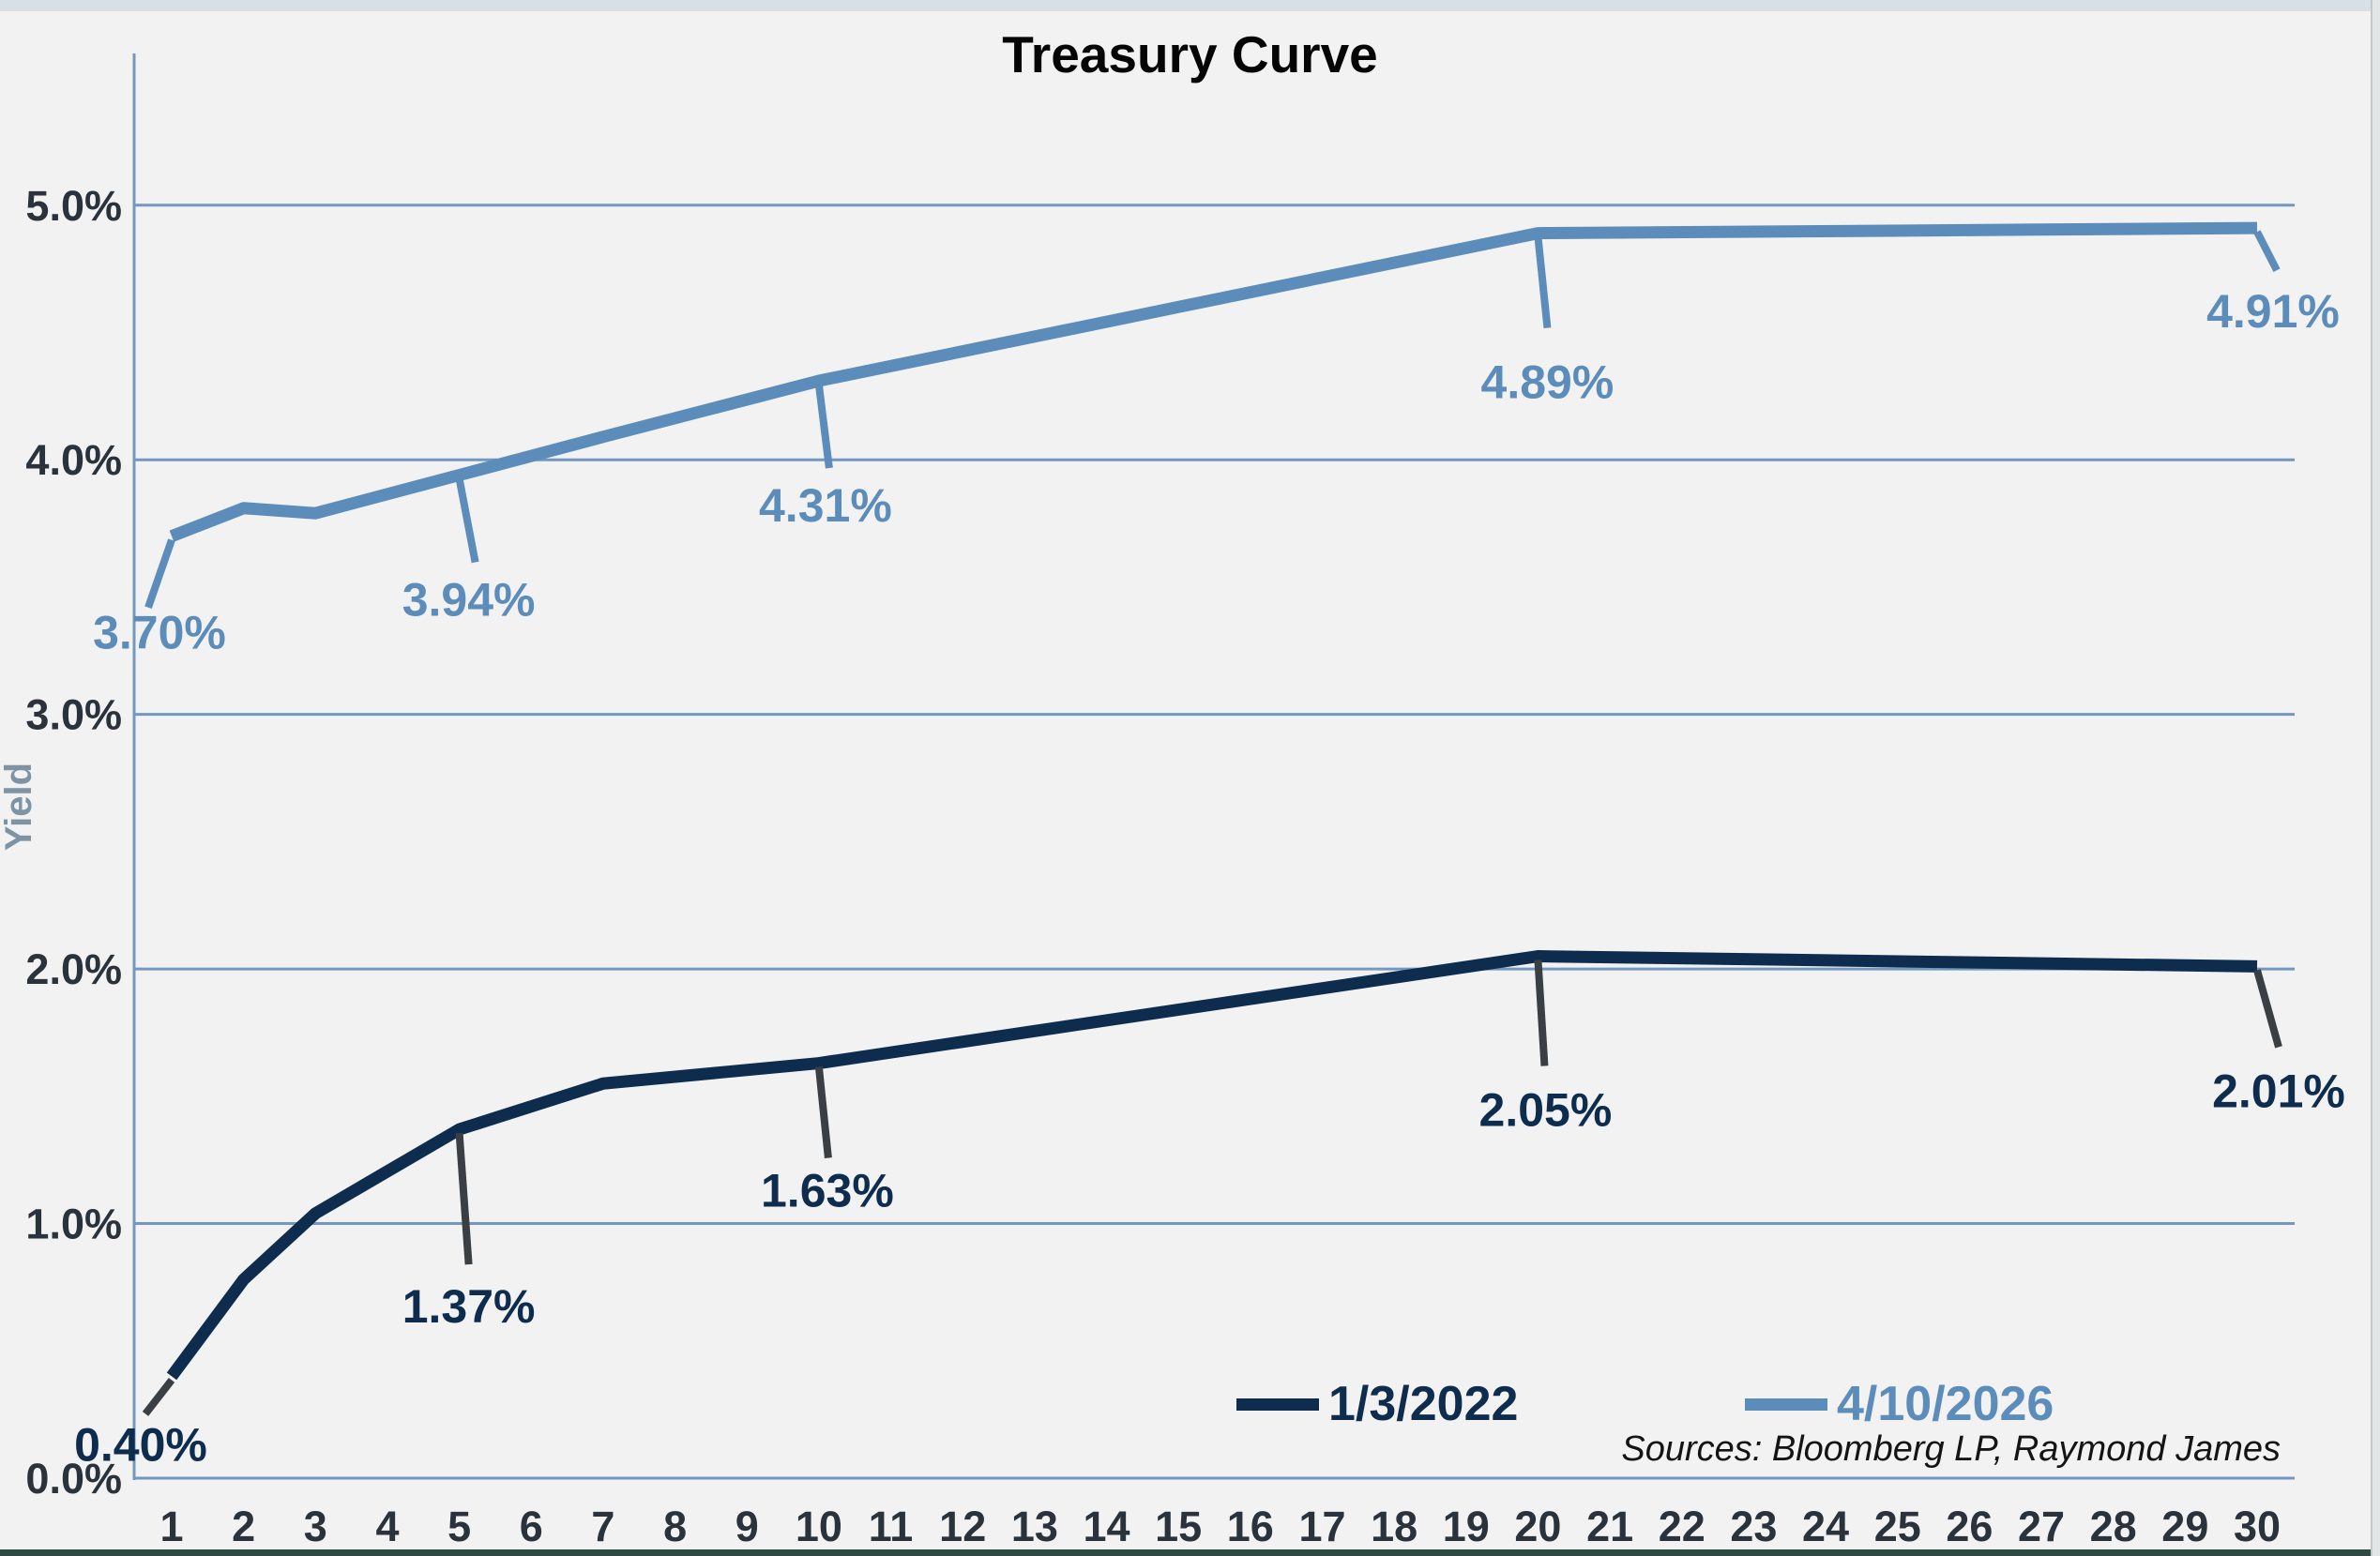 The height and width of the screenshot is (1556, 2380). Describe the element at coordinates (1277, 1404) in the screenshot. I see `legend-swatch-dark` at that location.